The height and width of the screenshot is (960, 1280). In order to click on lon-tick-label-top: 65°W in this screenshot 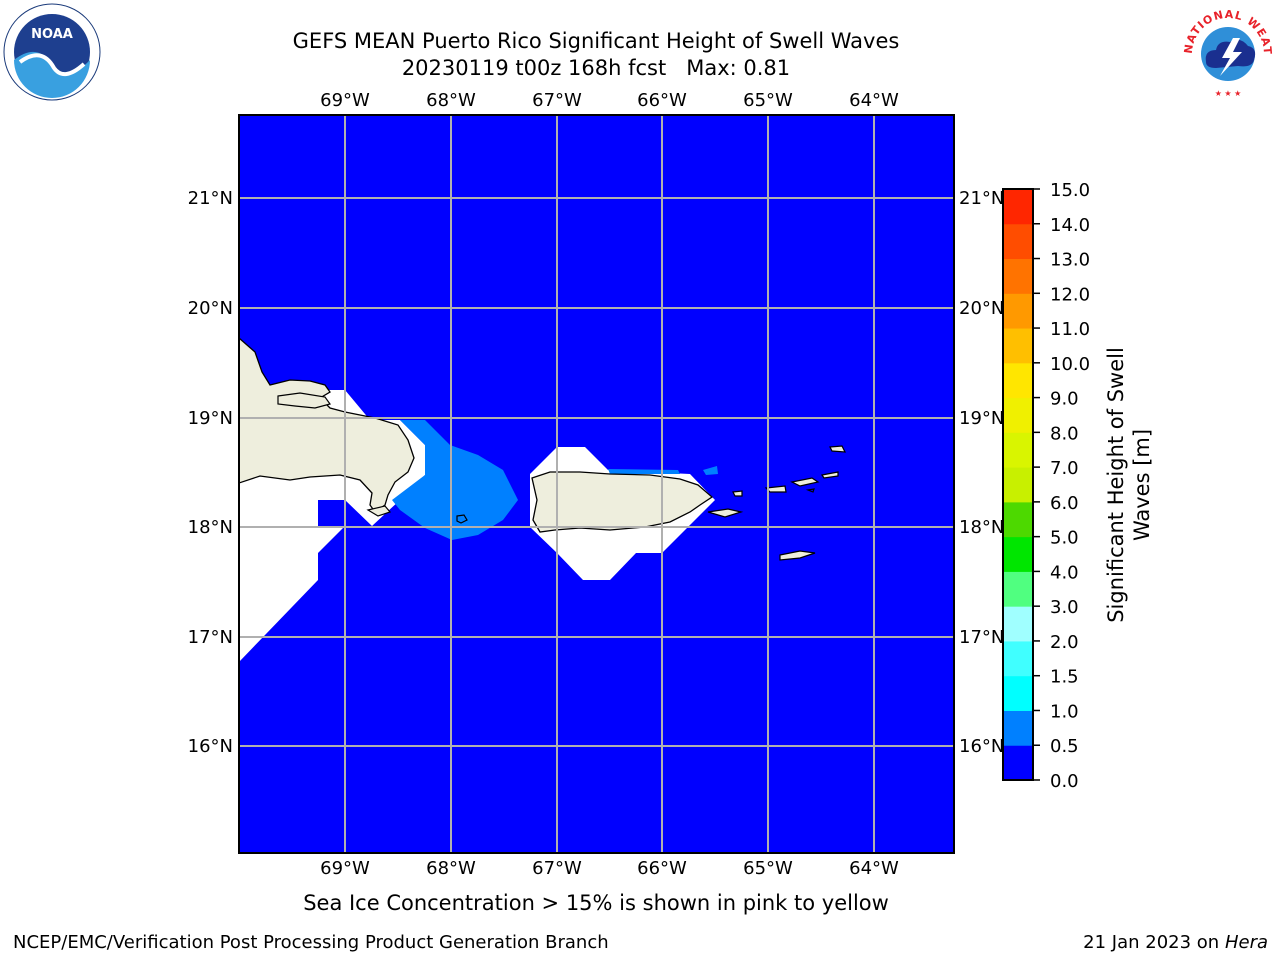, I will do `click(768, 100)`.